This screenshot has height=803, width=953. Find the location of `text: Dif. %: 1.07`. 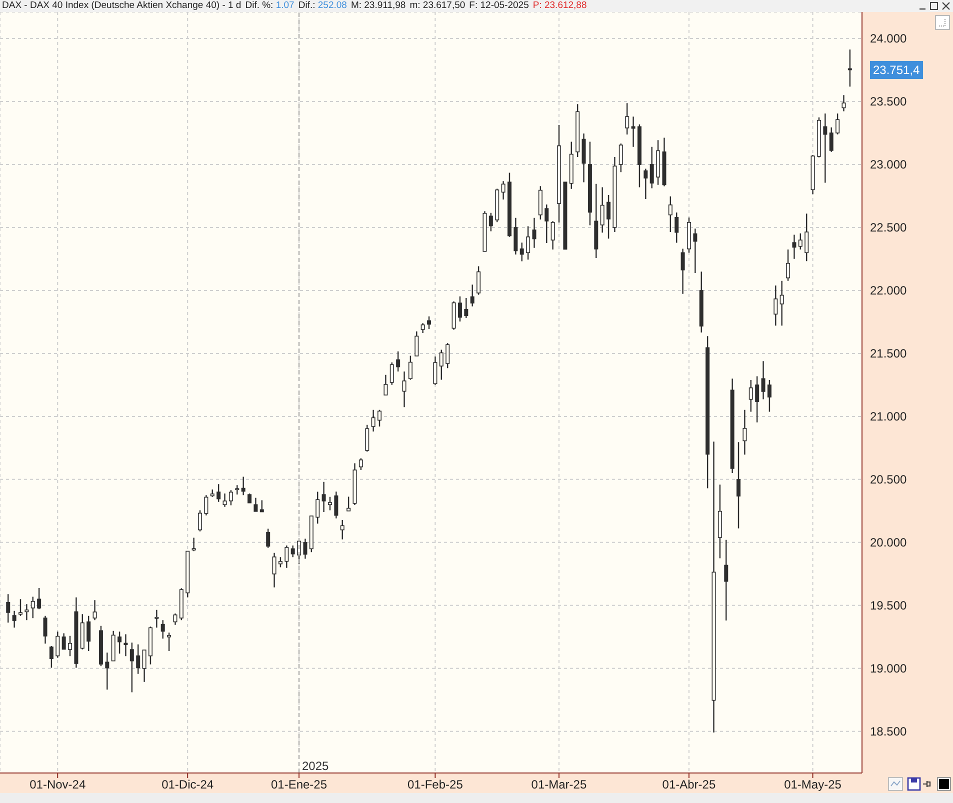

text: Dif. %: 1.07 is located at coordinates (269, 5).